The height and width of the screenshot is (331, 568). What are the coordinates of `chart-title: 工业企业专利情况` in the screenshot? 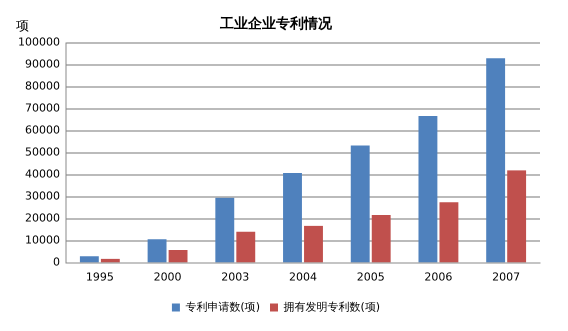 It's located at (276, 23).